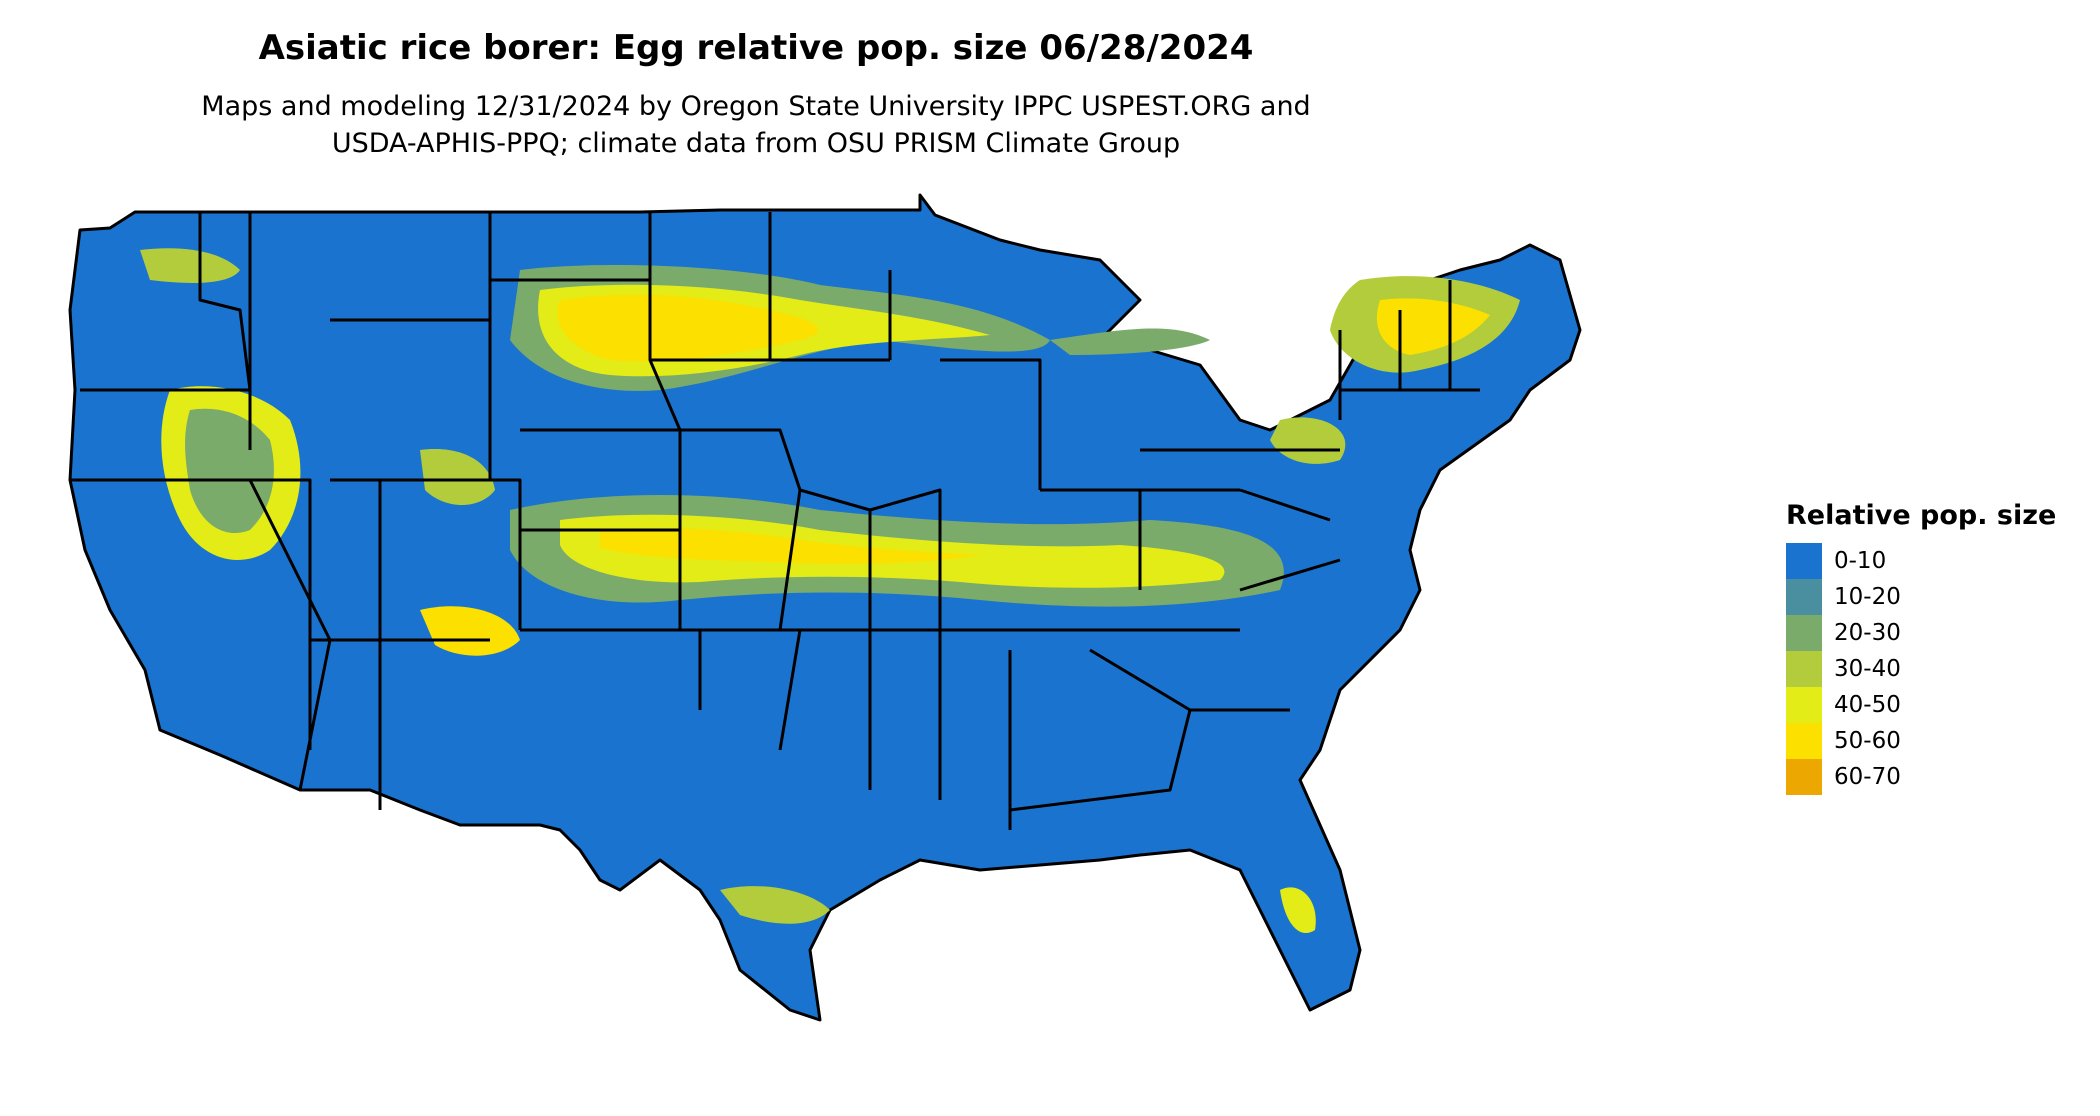  What do you see at coordinates (1936, 597) in the screenshot?
I see `legend-item: 10-20` at bounding box center [1936, 597].